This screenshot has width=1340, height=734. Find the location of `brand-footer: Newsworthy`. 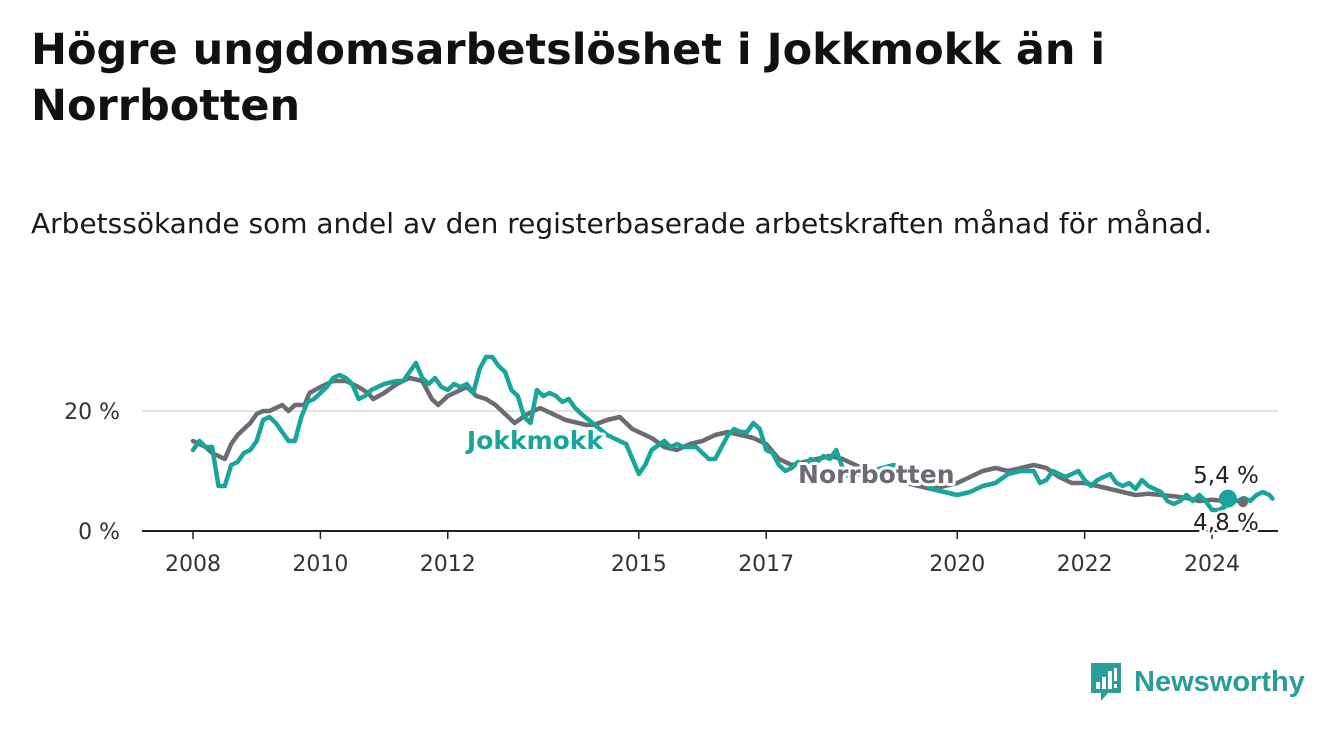

brand-footer: Newsworthy is located at coordinates (1196, 682).